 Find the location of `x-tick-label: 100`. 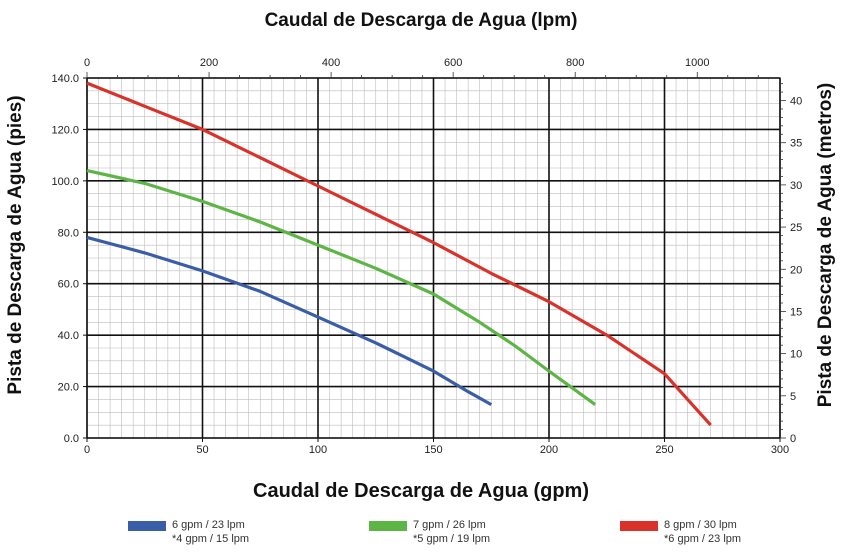

x-tick-label: 100 is located at coordinates (318, 450).